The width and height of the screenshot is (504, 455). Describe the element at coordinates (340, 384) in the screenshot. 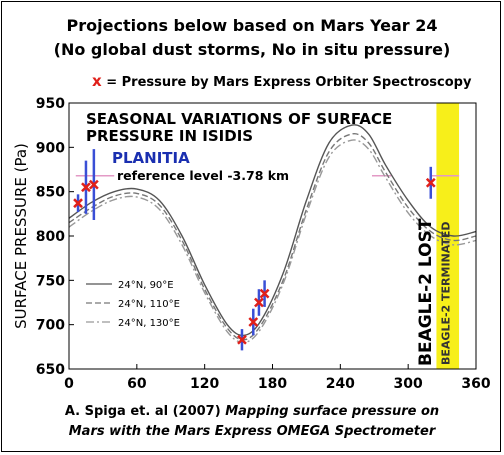

I see `x-tick-label-4: 240` at that location.